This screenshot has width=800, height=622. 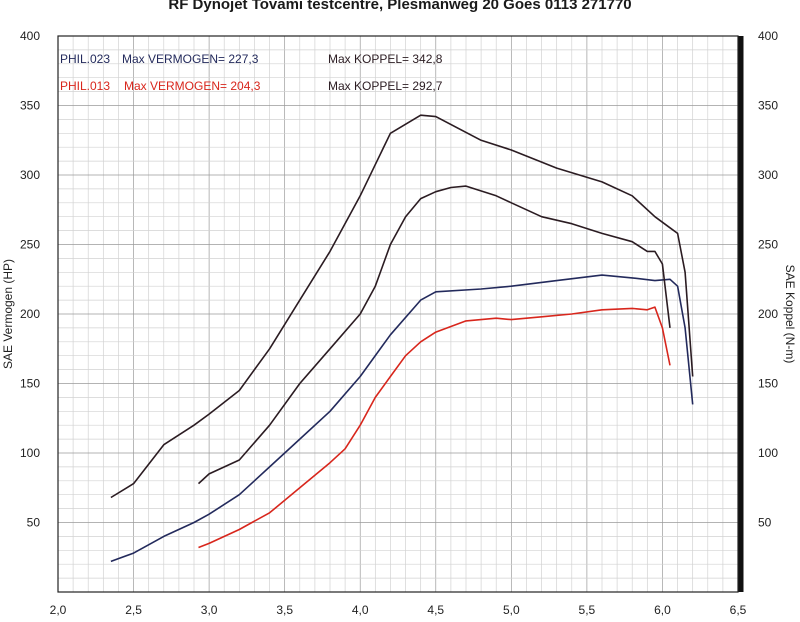 I want to click on y-tick-label-right: 350, so click(x=768, y=106).